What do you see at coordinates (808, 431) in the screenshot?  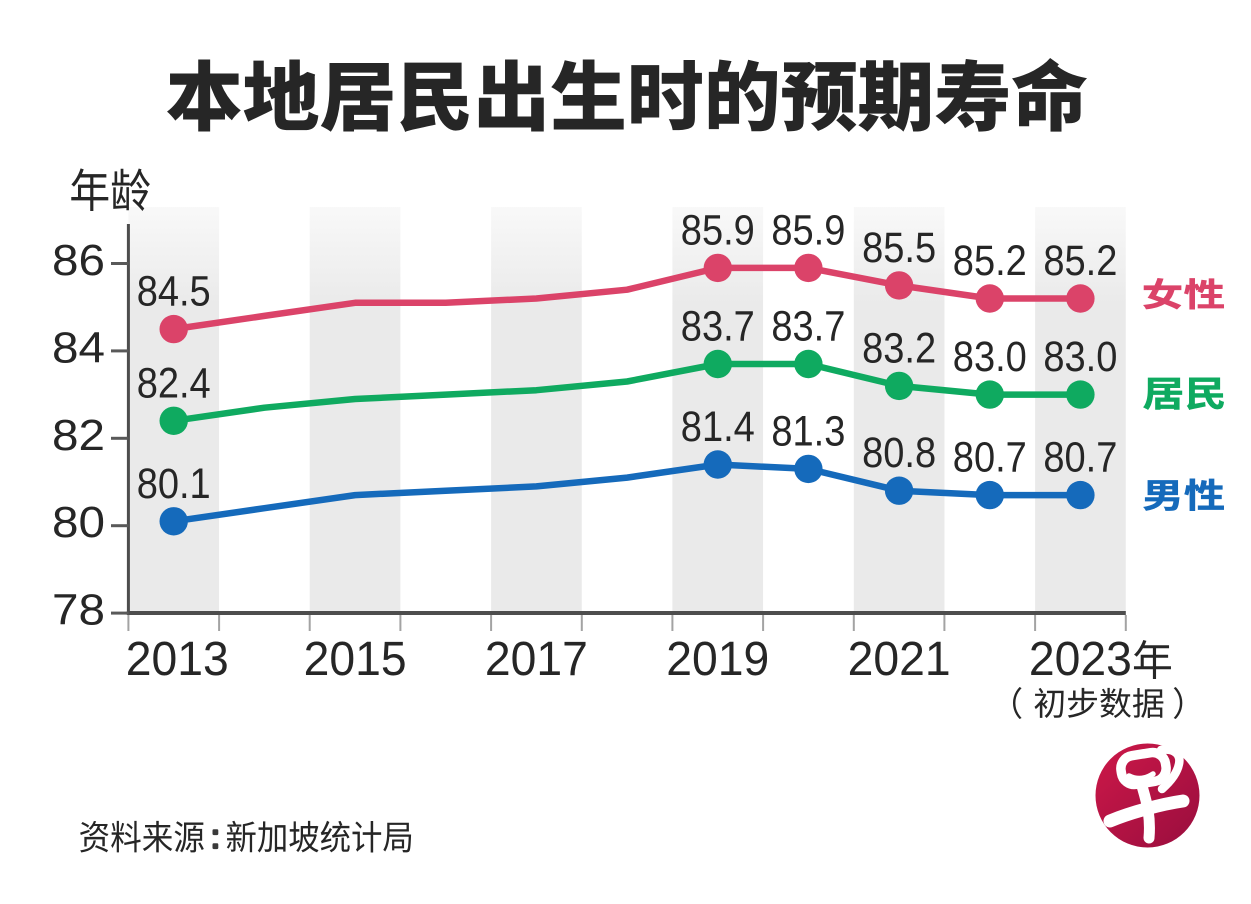 I see `svg-text: 81.3` at bounding box center [808, 431].